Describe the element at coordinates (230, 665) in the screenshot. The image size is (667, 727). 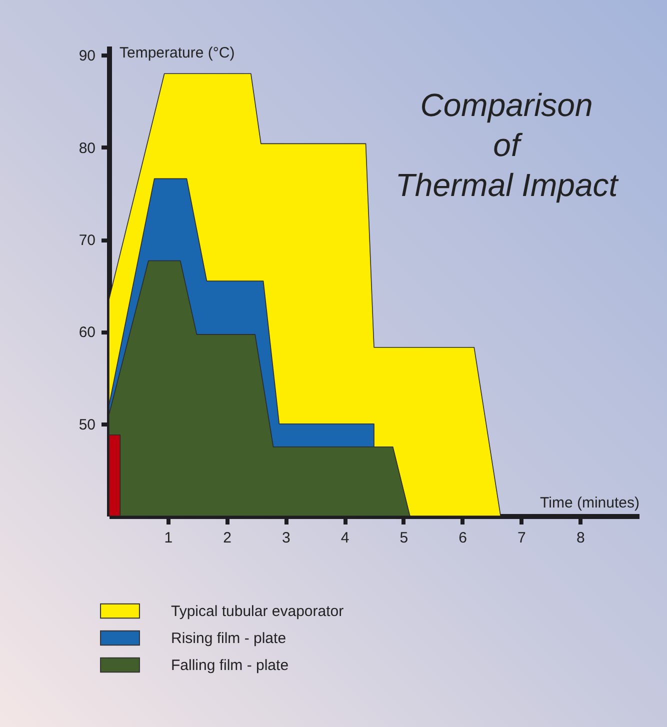
I see `legend-label: Falling film - plate` at that location.